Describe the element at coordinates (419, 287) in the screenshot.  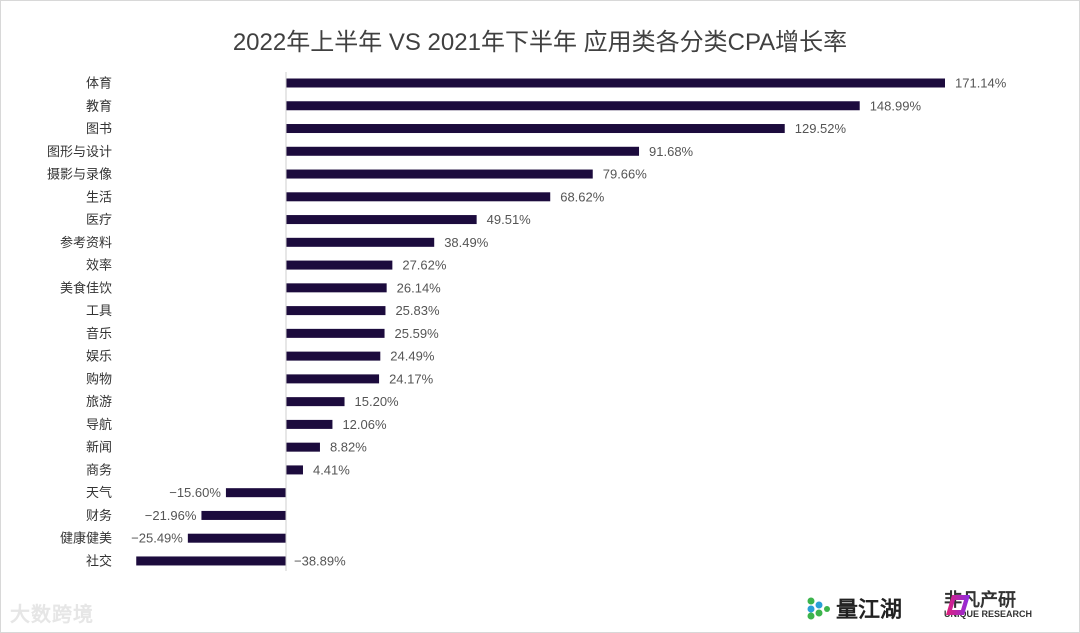
I see `data-label: 26.14%` at that location.